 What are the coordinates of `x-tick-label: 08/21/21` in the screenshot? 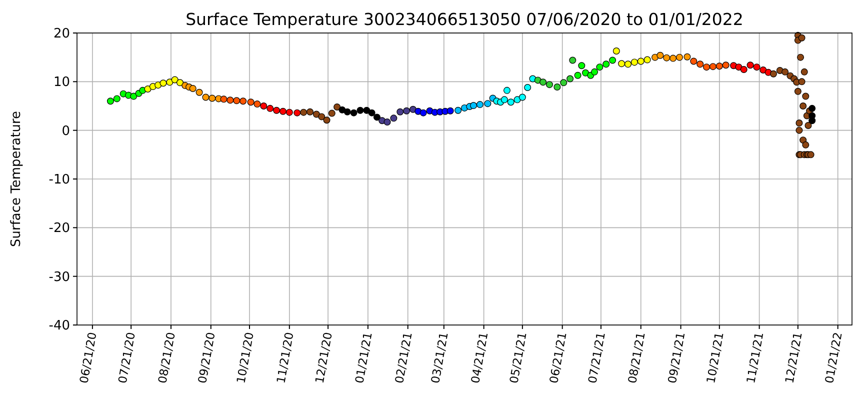 It's located at (636, 357).